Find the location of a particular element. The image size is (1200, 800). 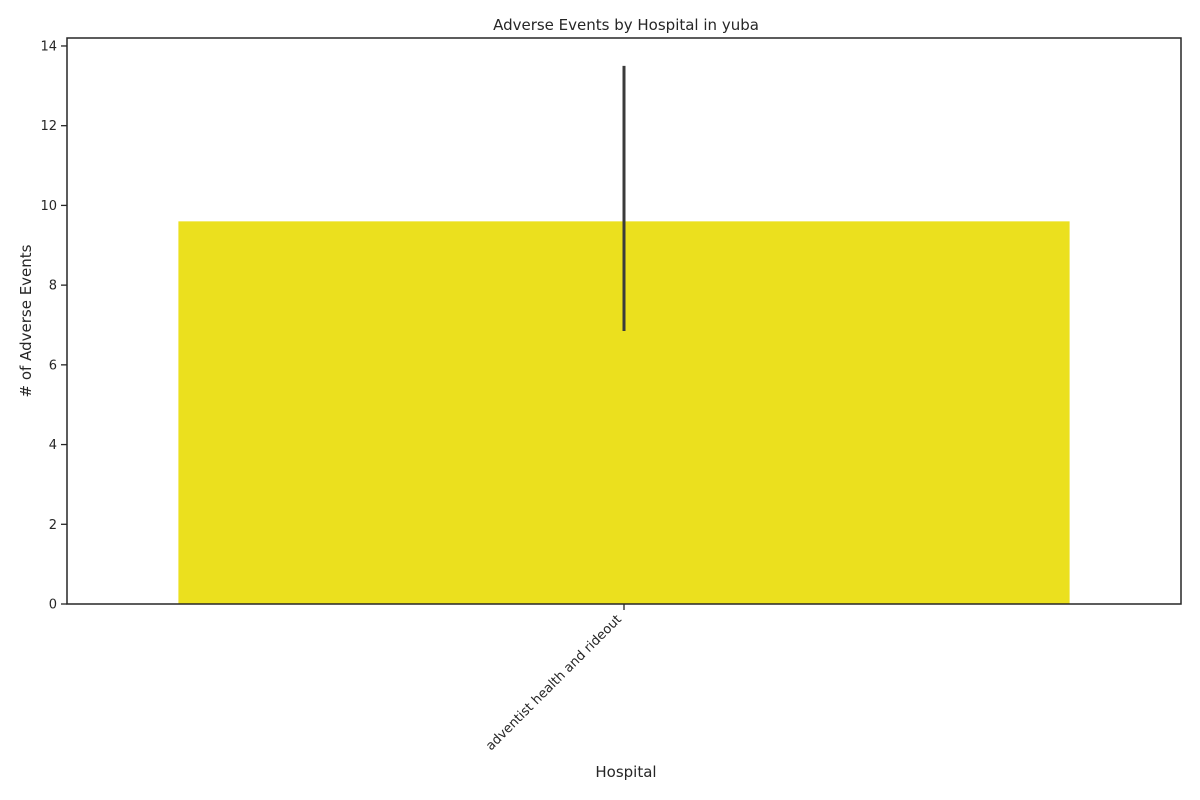

chart-title: Adverse Events by Hospital in yuba is located at coordinates (626, 25).